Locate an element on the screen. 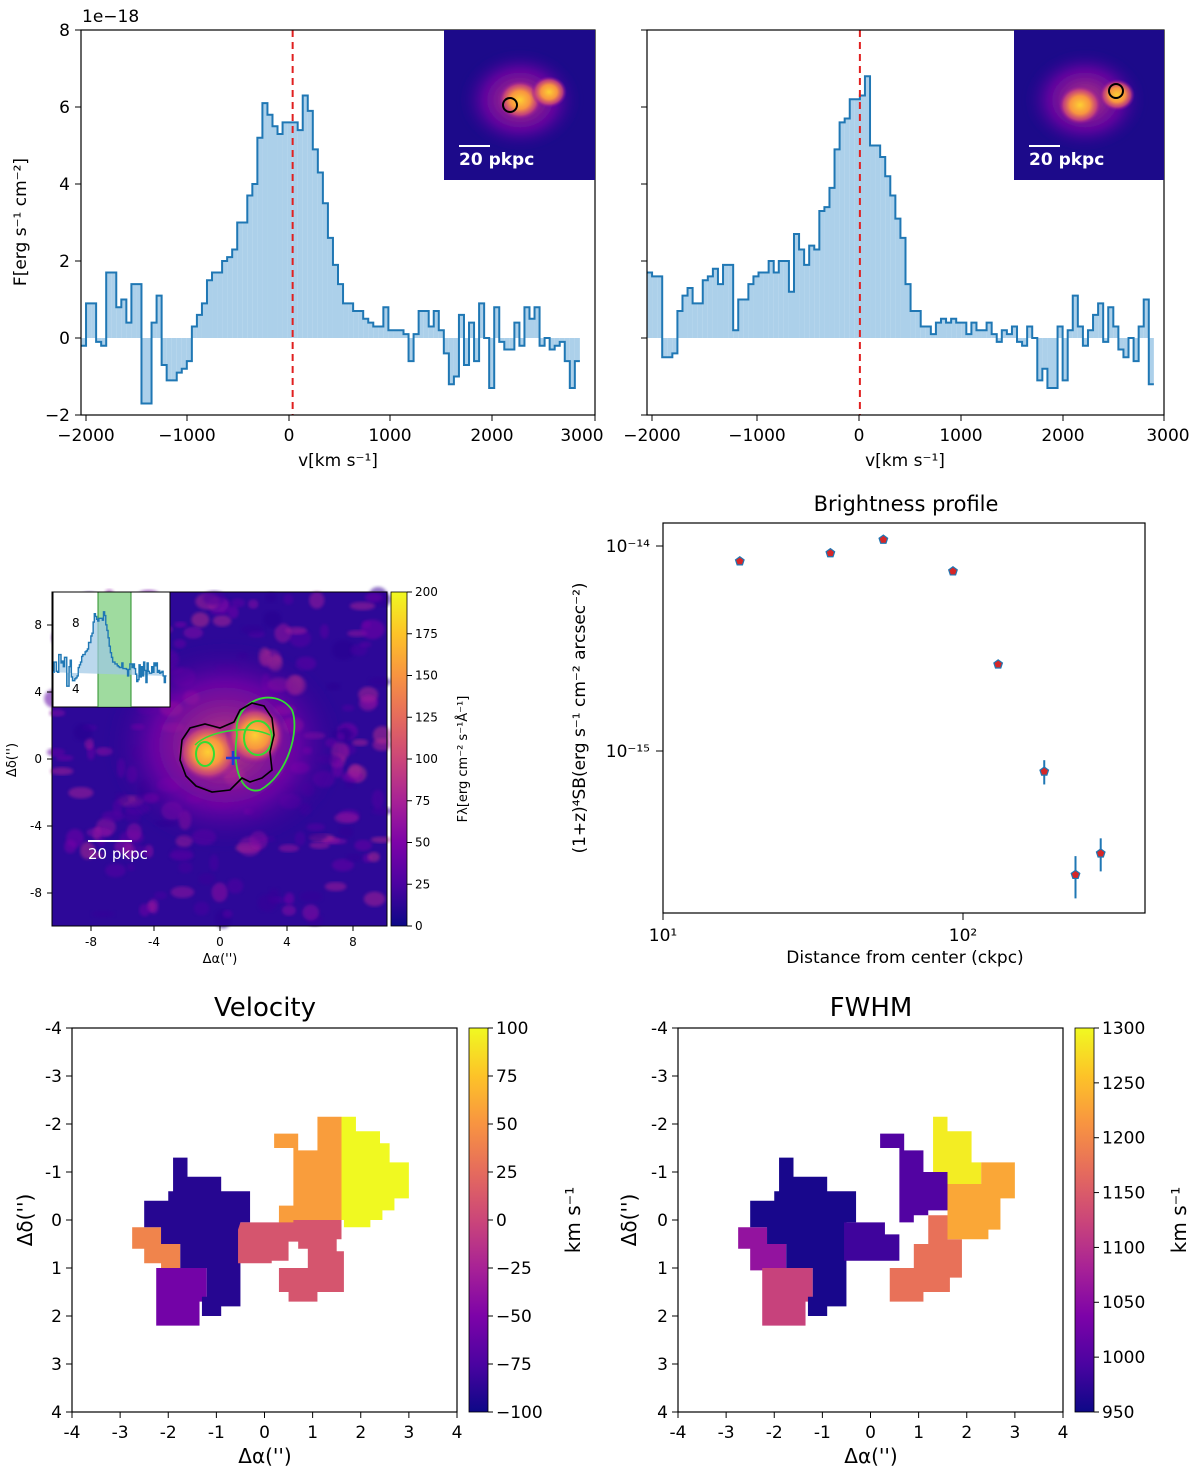 The width and height of the screenshot is (1200, 1481). velocity-xtick-label: 4 is located at coordinates (457, 1433).